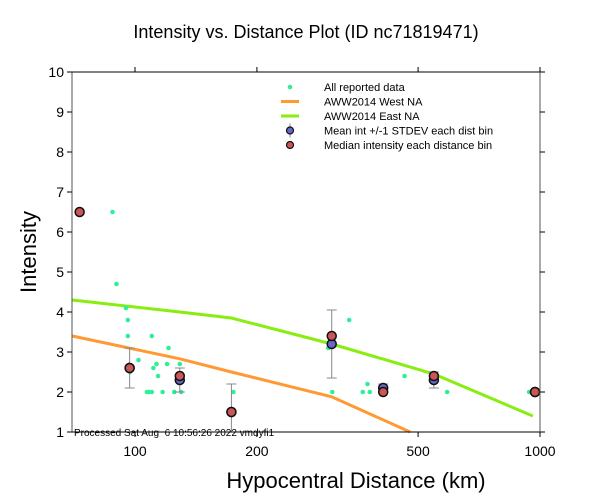 This screenshot has width=612, height=504. Describe the element at coordinates (257, 451) in the screenshot. I see `x-tick-label: 200` at that location.